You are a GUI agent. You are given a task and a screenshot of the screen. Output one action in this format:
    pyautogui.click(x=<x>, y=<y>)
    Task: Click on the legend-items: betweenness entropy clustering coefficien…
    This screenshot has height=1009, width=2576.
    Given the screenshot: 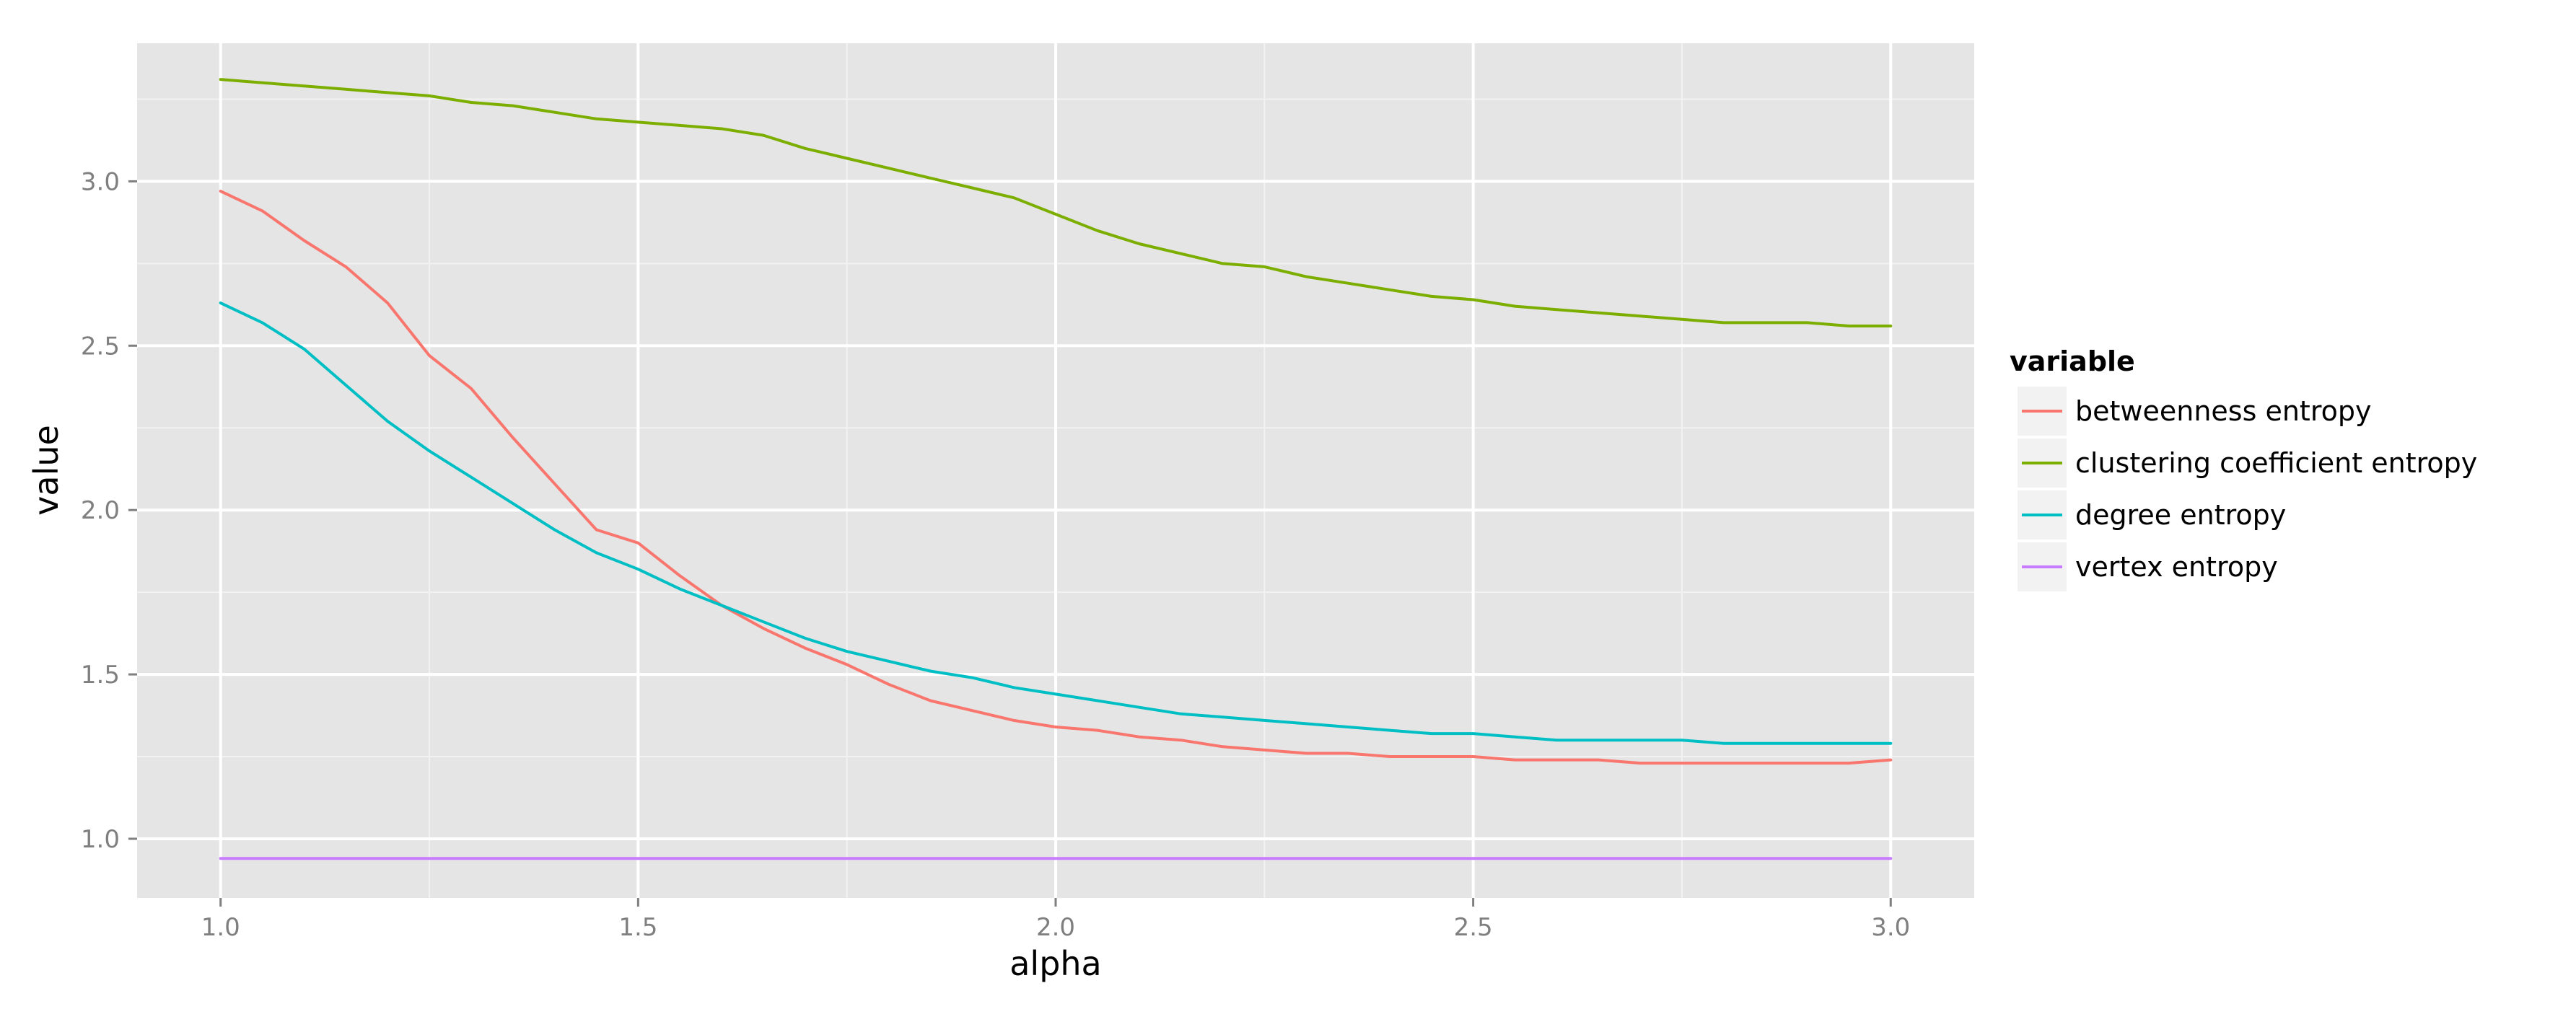 What is the action you would take?
    pyautogui.click(x=2247, y=489)
    